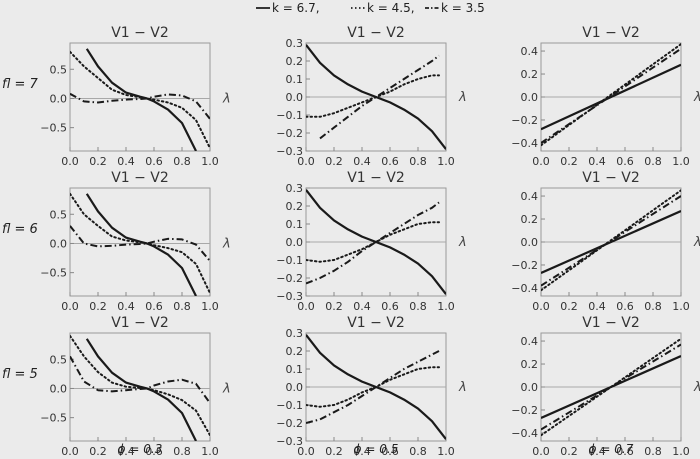  What do you see at coordinates (463, 8) in the screenshot?
I see `legend-label: k = 3.5` at bounding box center [463, 8].